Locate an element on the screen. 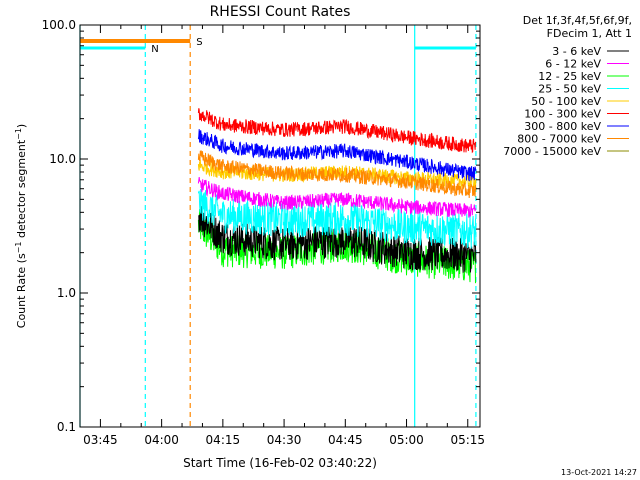 Image resolution: width=640 pixels, height=480 pixels. legend-header-2: FDecim 1, Att 1 is located at coordinates (589, 33).